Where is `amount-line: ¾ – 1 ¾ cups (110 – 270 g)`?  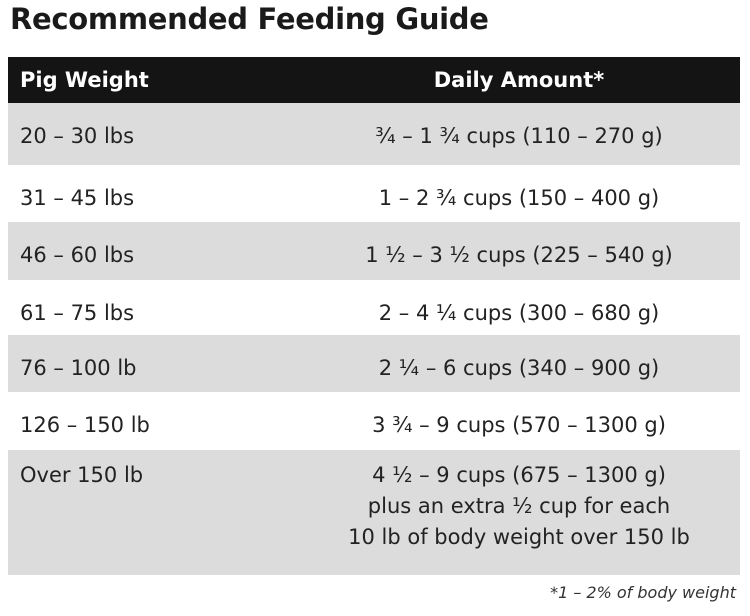
amount-line: ¾ – 1 ¾ cups (110 – 270 g) is located at coordinates (519, 136).